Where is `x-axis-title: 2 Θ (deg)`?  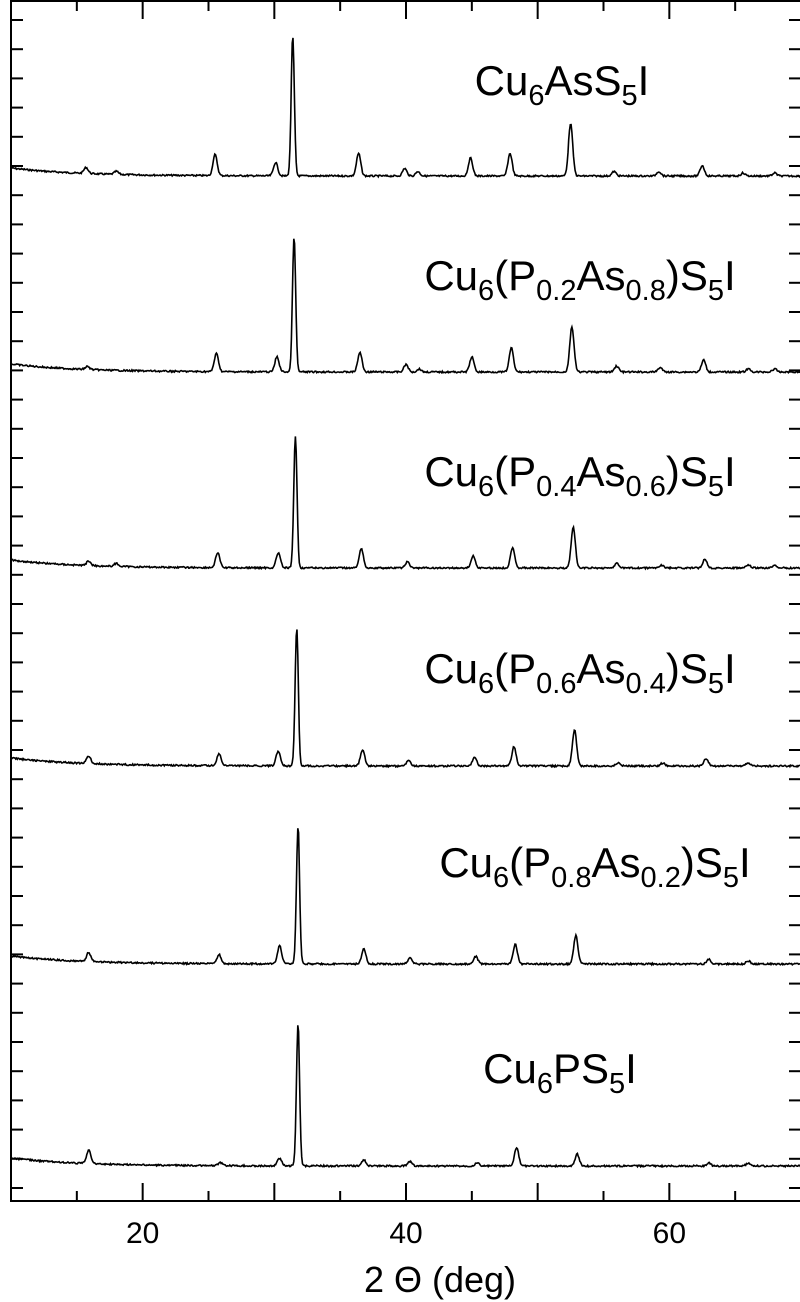 x-axis-title: 2 Θ (deg) is located at coordinates (440, 1279).